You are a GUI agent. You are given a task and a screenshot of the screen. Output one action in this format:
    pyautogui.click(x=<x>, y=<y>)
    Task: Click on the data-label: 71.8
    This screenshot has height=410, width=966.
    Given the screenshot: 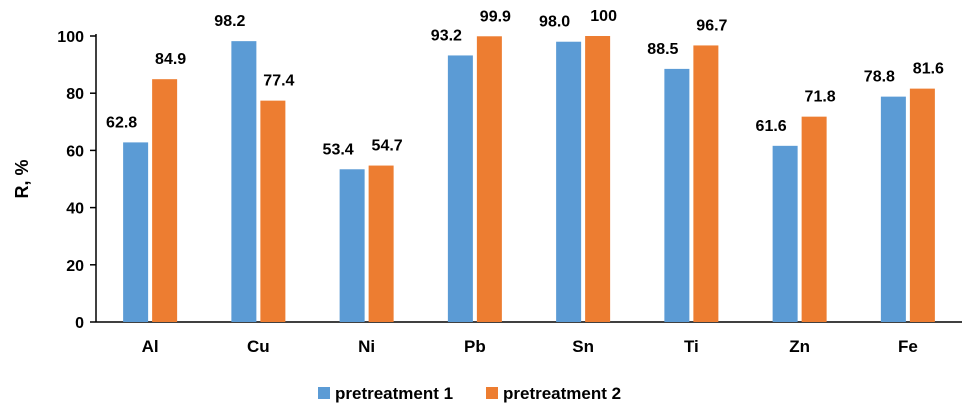 What is the action you would take?
    pyautogui.click(x=820, y=97)
    